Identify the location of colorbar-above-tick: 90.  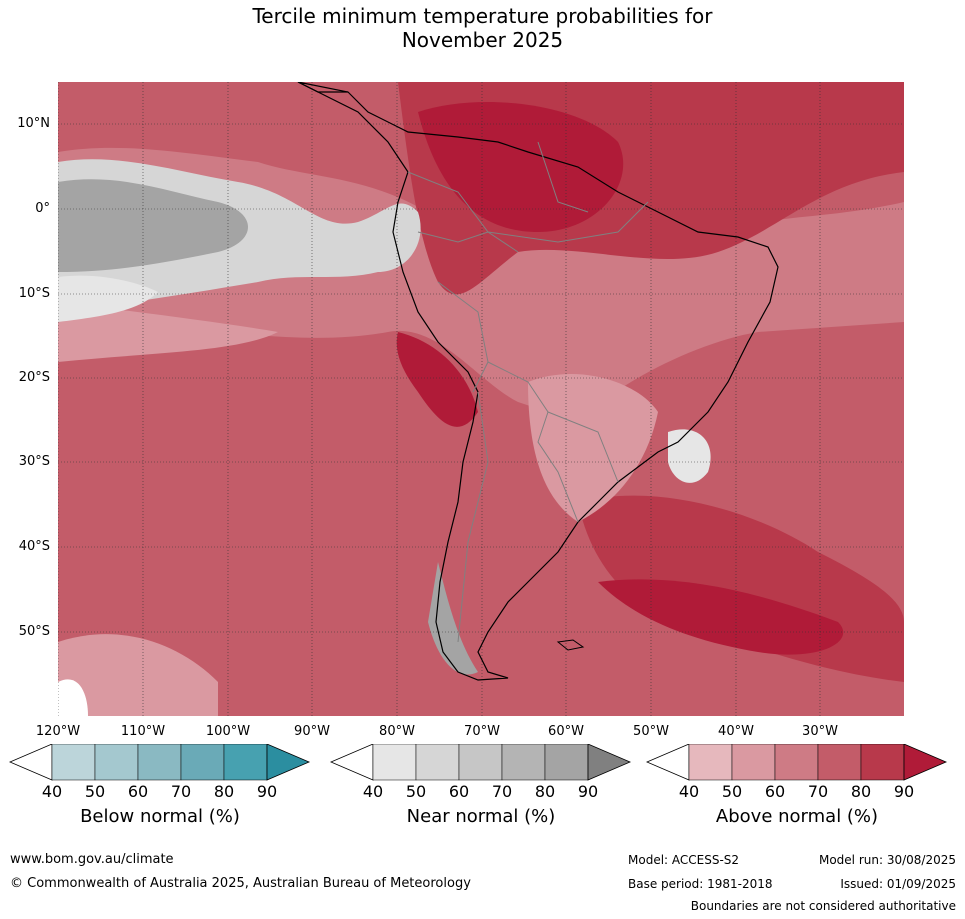
(904, 791).